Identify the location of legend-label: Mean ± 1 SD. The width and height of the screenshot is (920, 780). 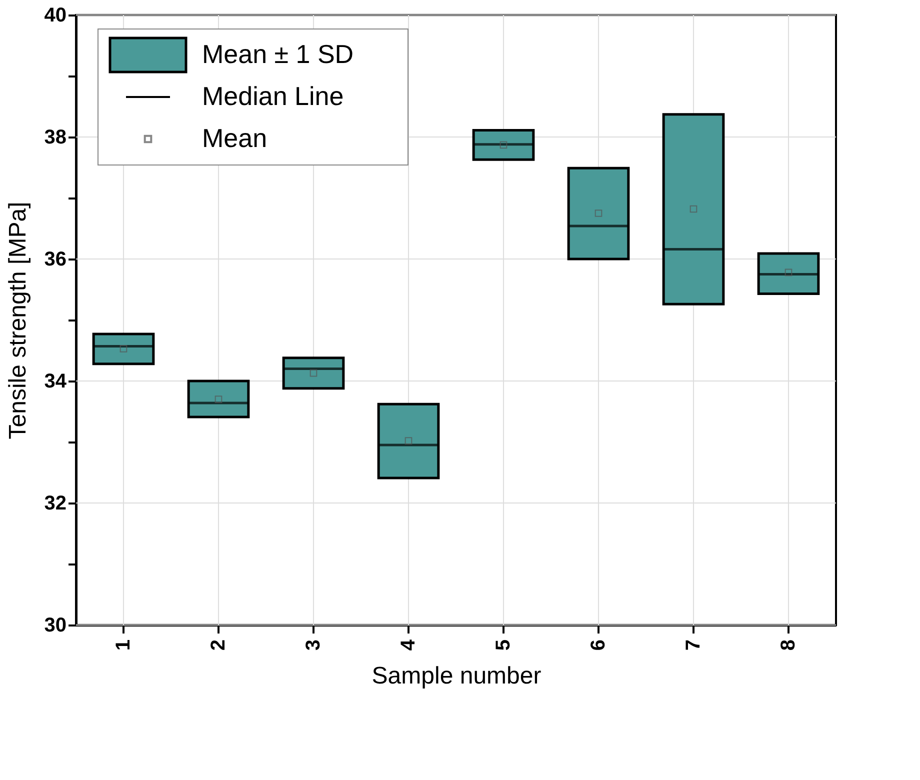
(278, 54).